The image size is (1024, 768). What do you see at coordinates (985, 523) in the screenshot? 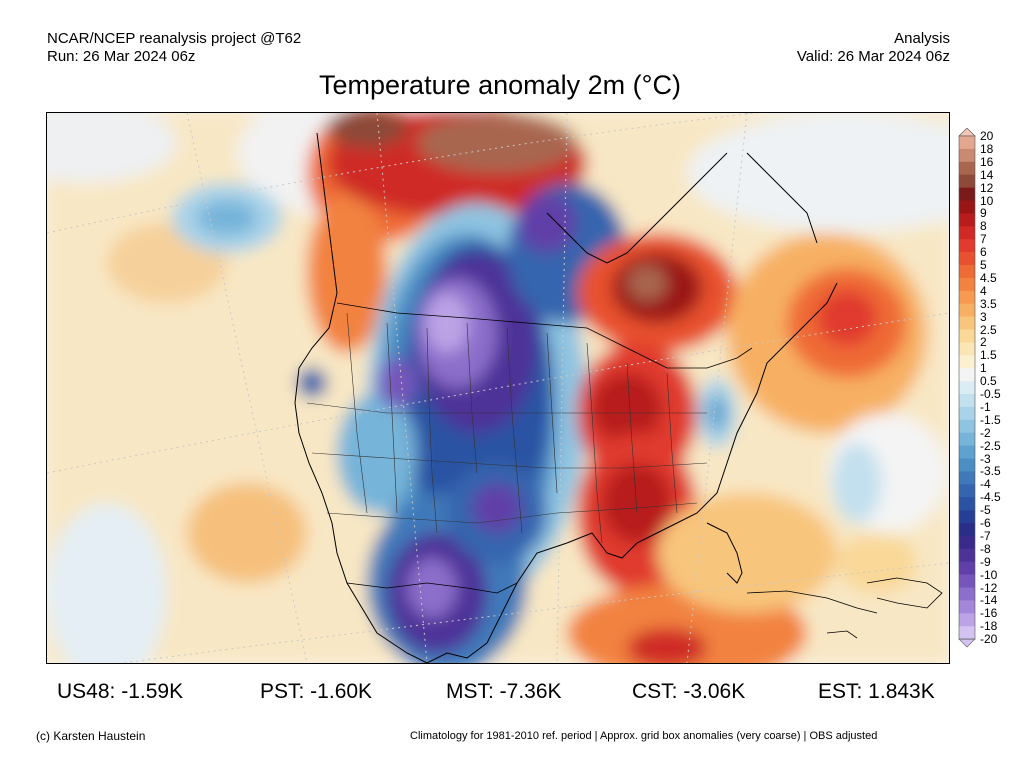
I see `colorbar-tick-label: -6` at bounding box center [985, 523].